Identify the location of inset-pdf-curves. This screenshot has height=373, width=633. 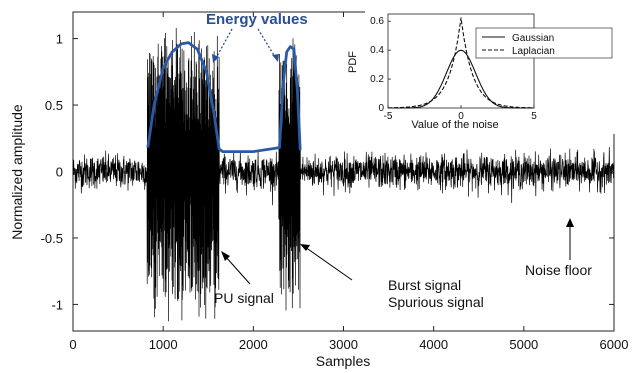
(461, 63).